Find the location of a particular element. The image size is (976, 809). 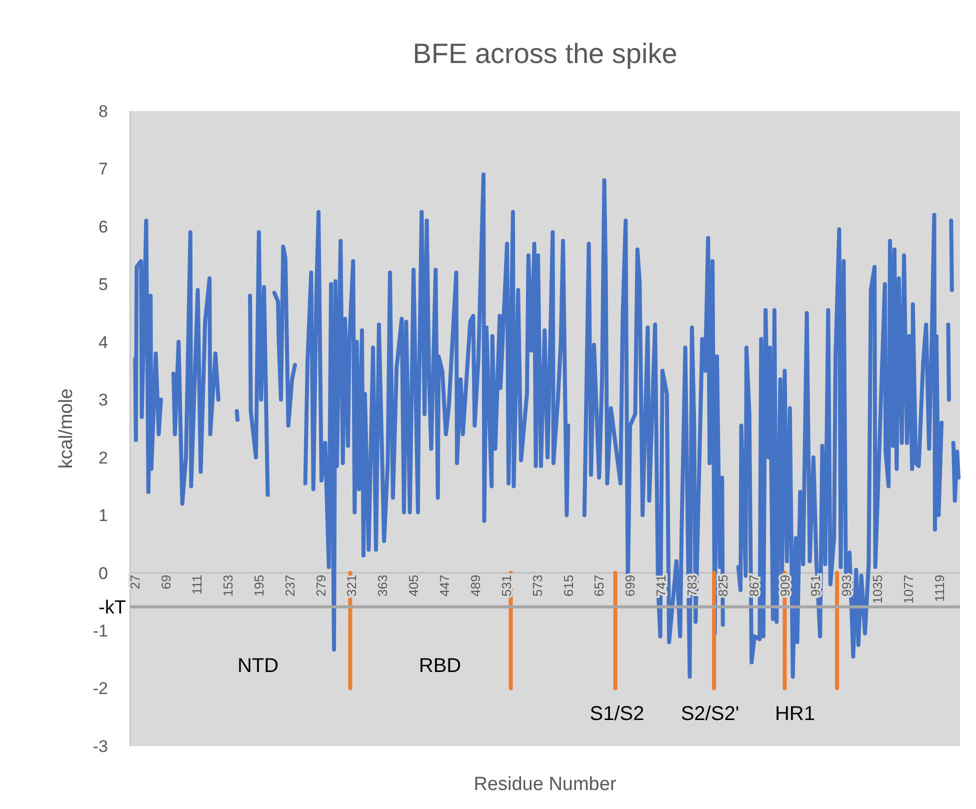

y-tick-label: 6 is located at coordinates (103, 226).